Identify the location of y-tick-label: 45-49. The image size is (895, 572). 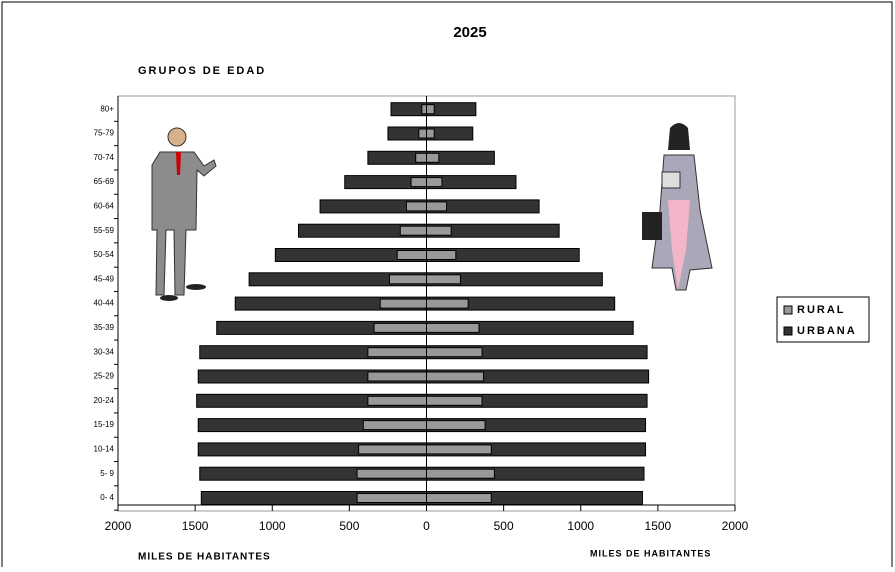
(104, 278).